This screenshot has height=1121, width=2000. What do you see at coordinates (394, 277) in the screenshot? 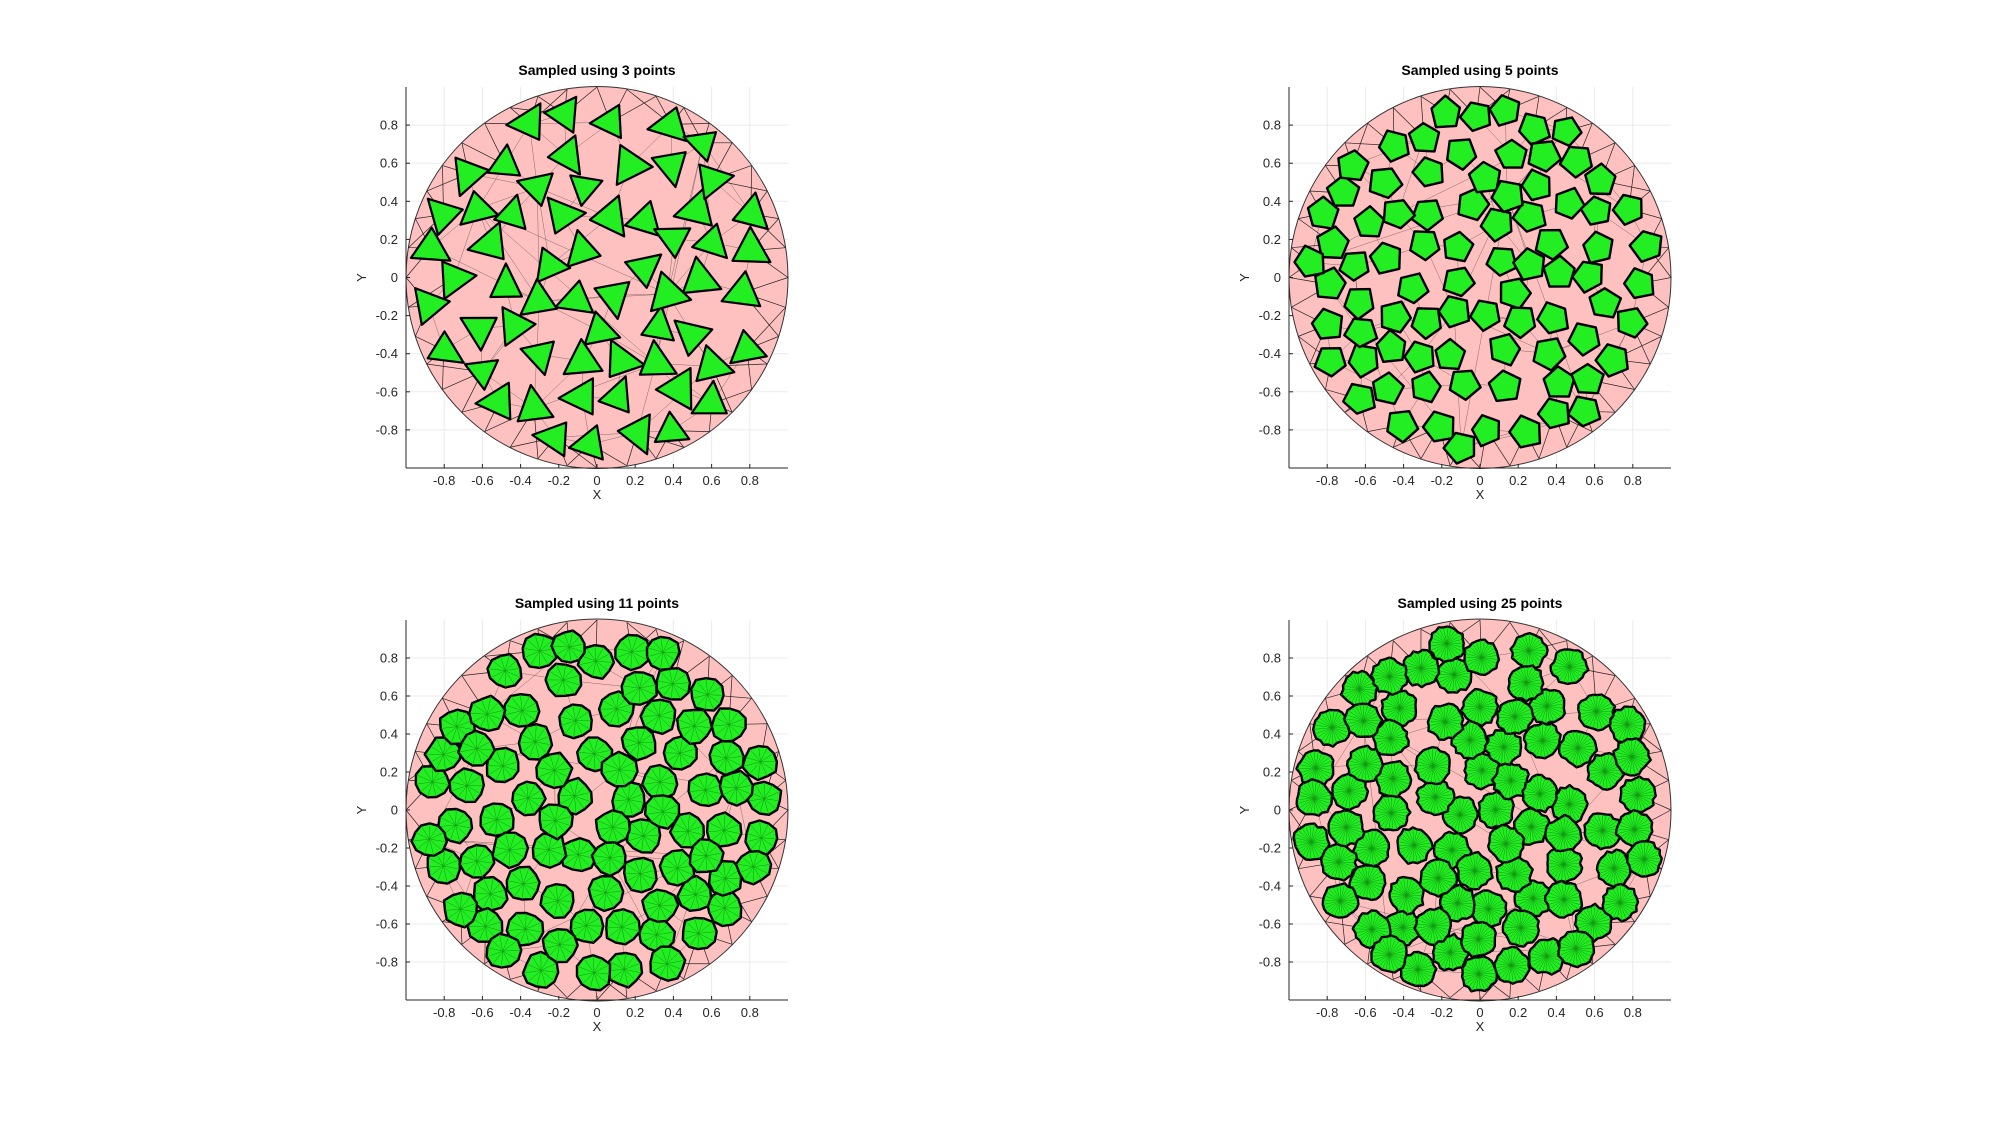
I see `y-tick-label: 0` at bounding box center [394, 277].